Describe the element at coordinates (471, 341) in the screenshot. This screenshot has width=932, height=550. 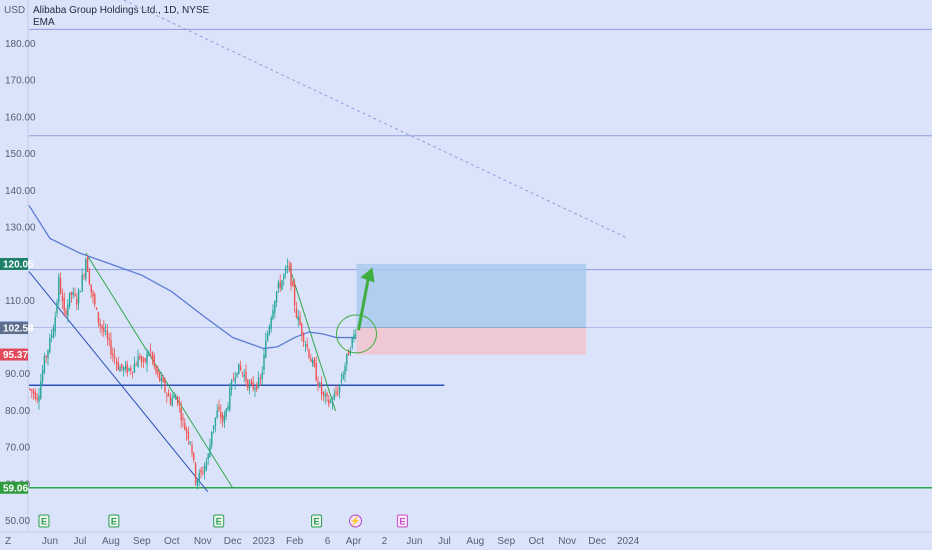
I see `stop-loss-zone` at that location.